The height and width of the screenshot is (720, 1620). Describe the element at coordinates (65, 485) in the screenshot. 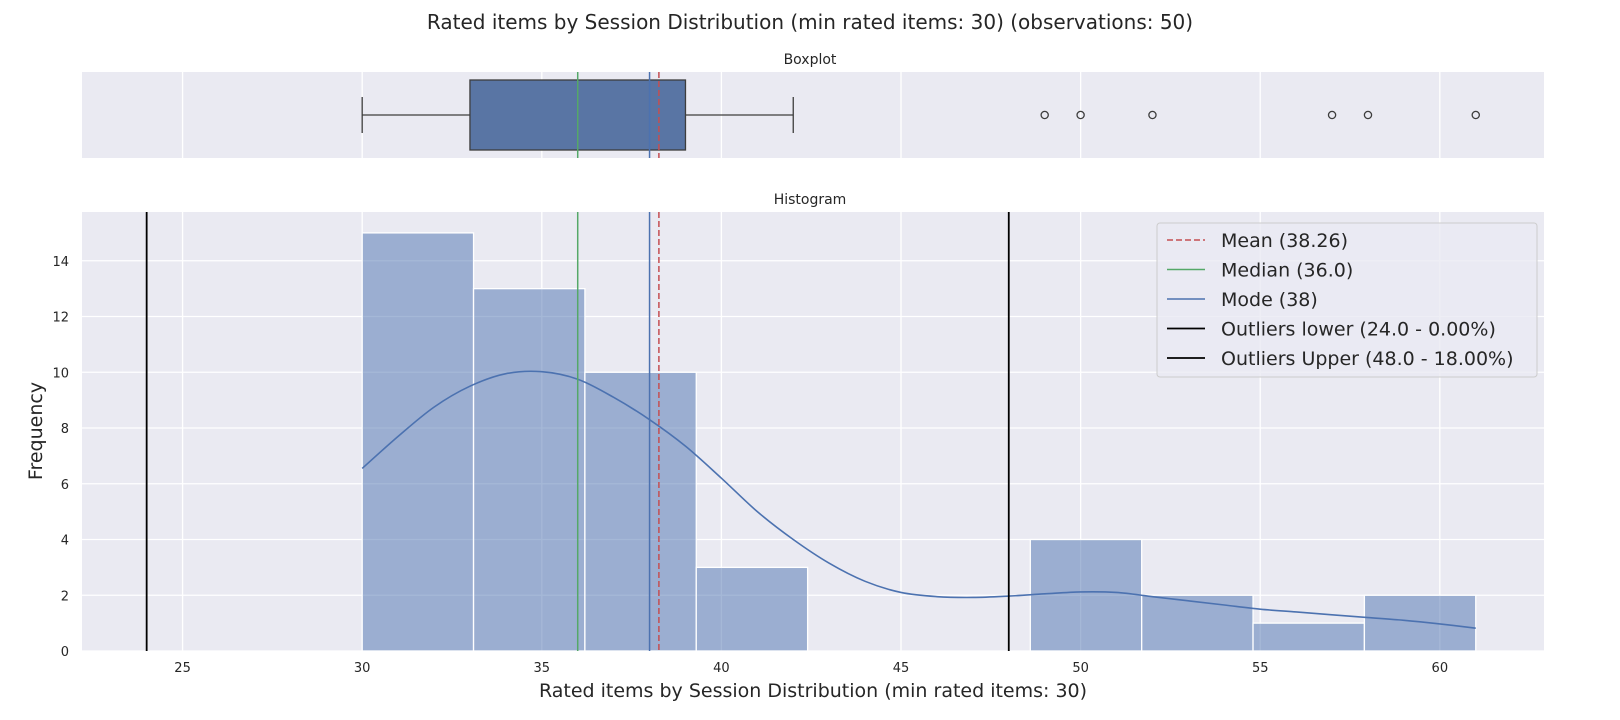

I see `y-tick-label: 6` at that location.